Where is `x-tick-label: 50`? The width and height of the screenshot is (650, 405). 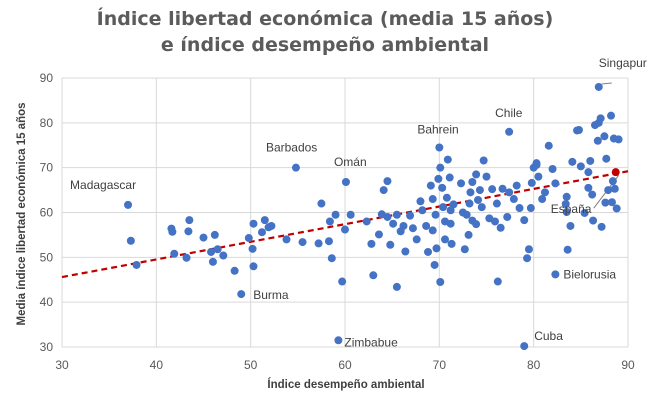
x-tick-label: 50 is located at coordinates (251, 365).